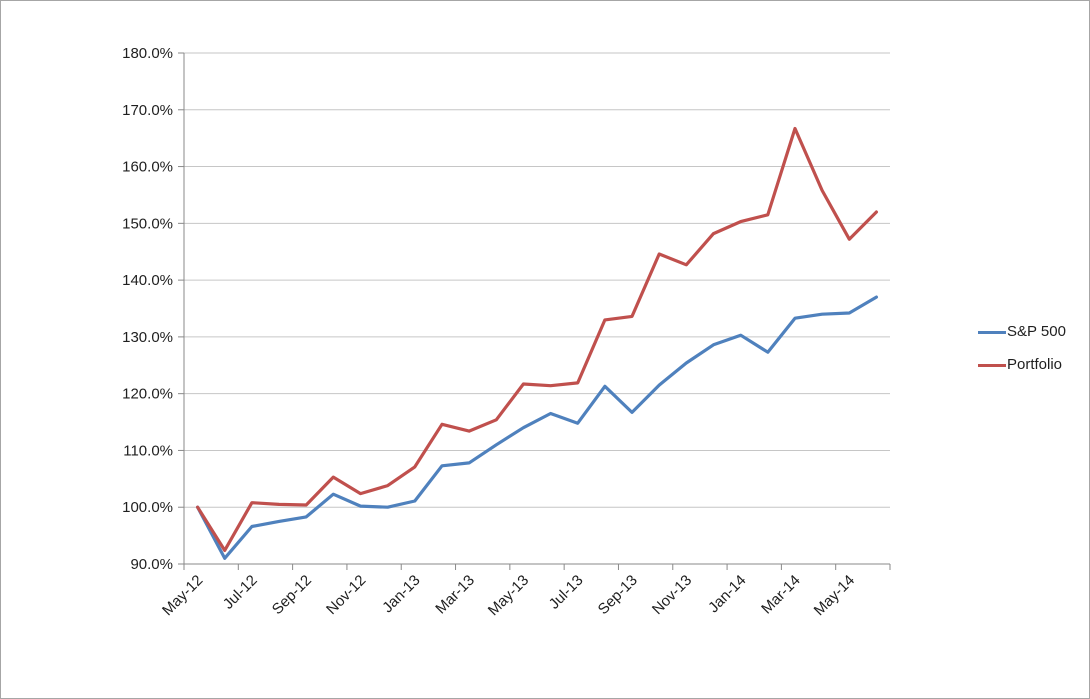  What do you see at coordinates (147, 394) in the screenshot?
I see `y-axis-label: 120.0%` at bounding box center [147, 394].